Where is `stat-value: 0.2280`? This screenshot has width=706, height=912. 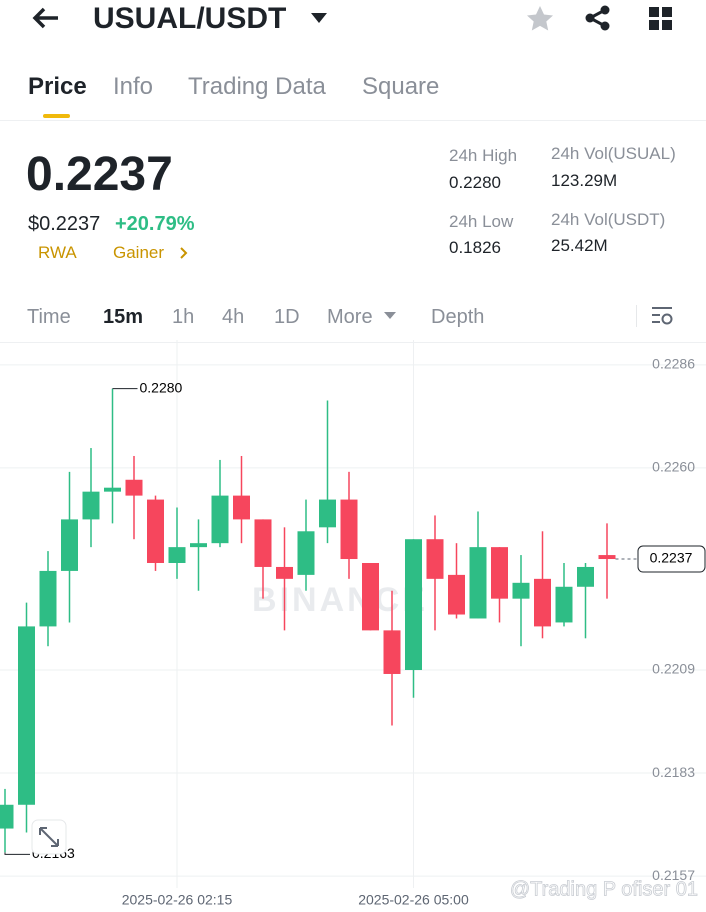 stat-value: 0.2280 is located at coordinates (475, 182).